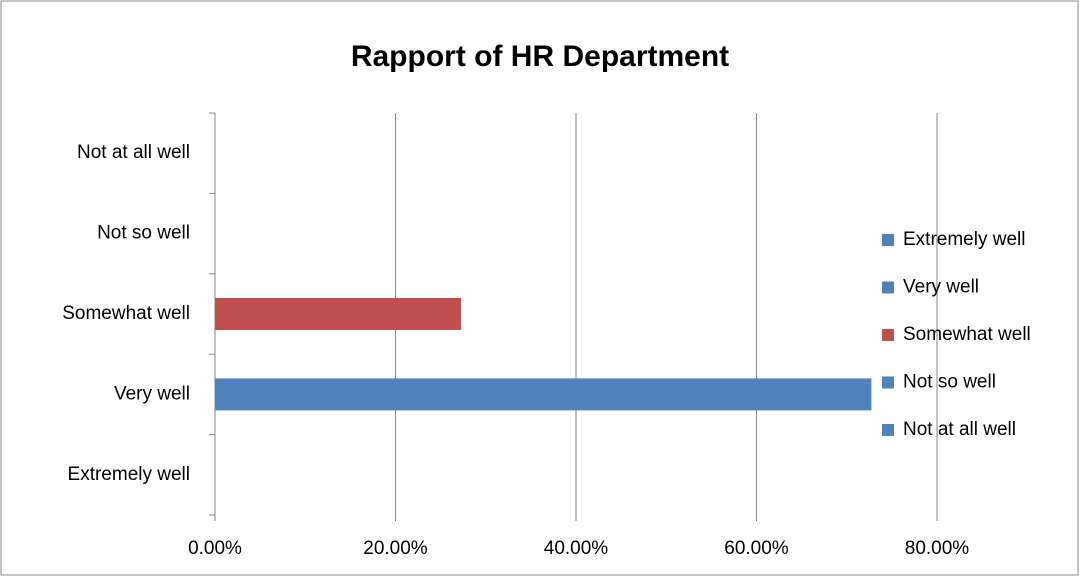 The image size is (1080, 577). Describe the element at coordinates (540, 56) in the screenshot. I see `chart-title: Rapport of HR Department` at that location.